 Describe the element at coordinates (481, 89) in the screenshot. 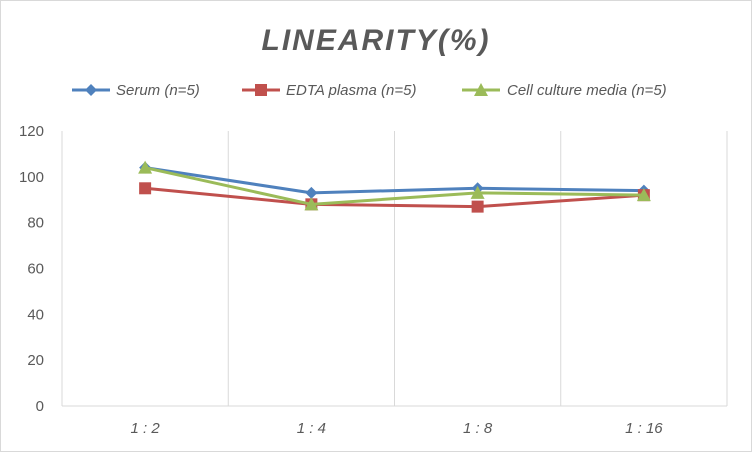

I see `legend-marker-cell-culture-media` at that location.